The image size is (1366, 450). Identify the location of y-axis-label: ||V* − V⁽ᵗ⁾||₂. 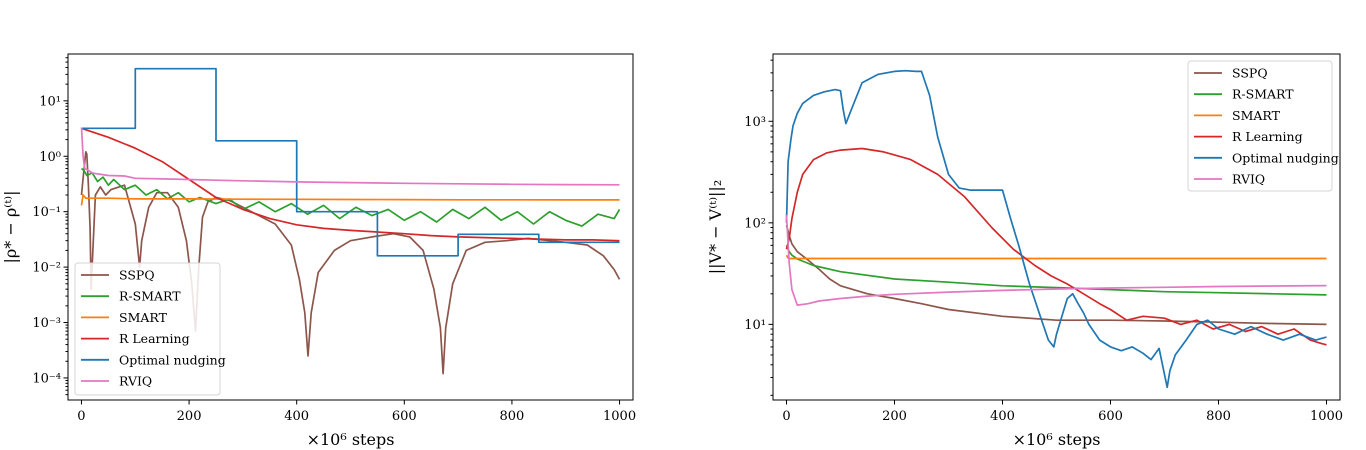
(715, 227).